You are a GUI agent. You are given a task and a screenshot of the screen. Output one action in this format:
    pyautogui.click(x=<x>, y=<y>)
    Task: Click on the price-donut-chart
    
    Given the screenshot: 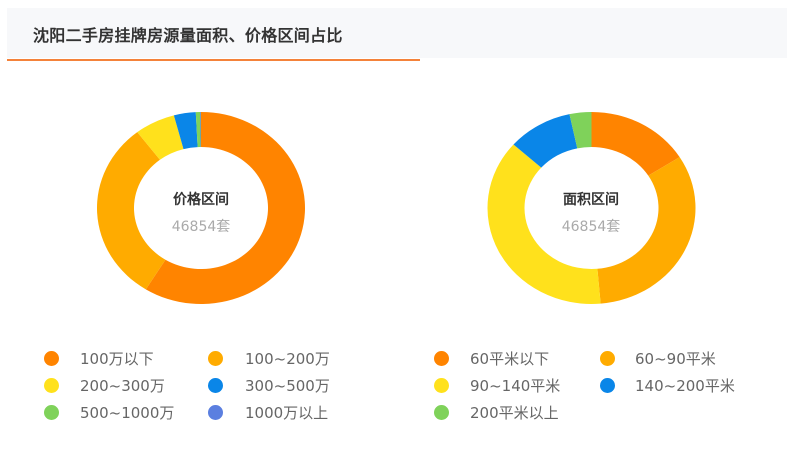 What is the action you would take?
    pyautogui.click(x=201, y=208)
    